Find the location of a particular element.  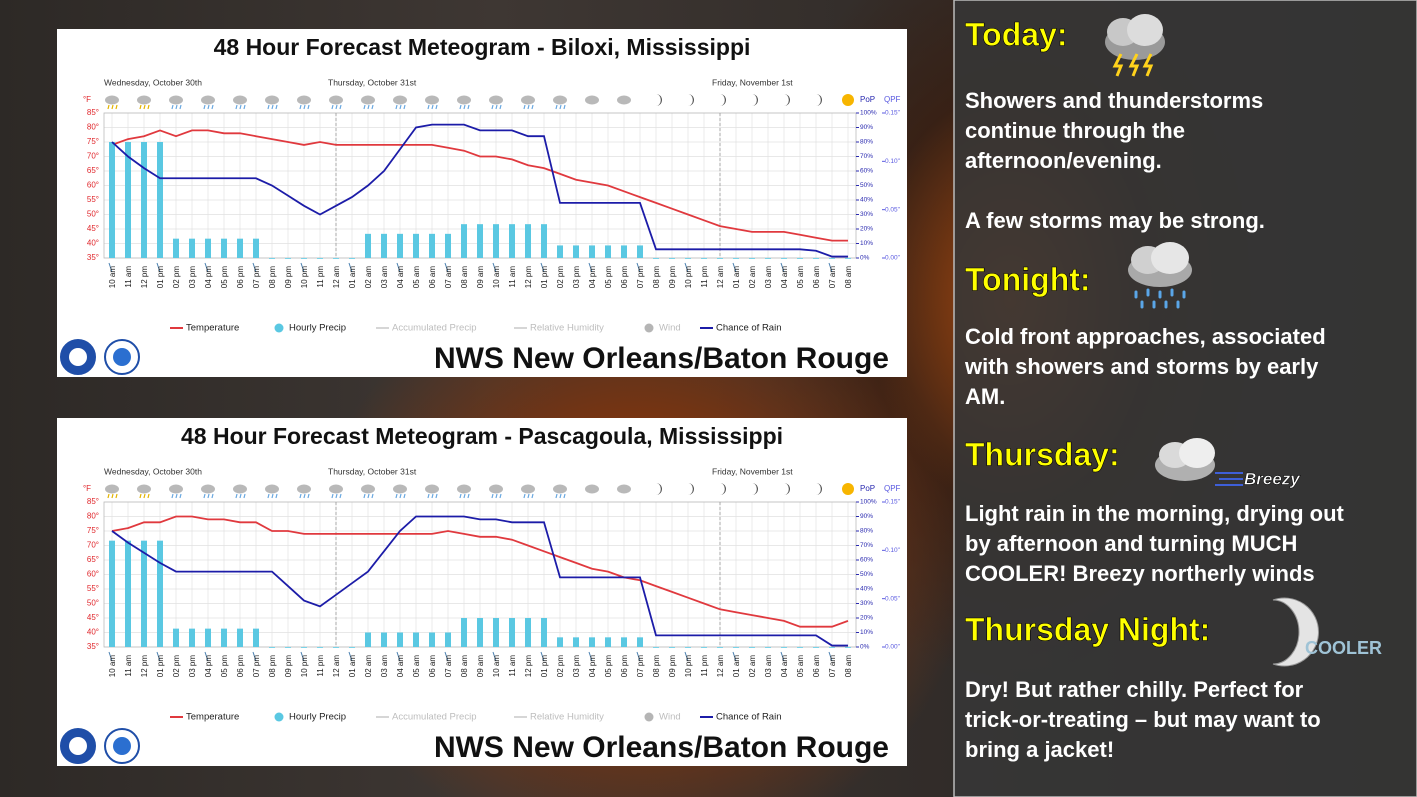

x-tick-label: 09 pm is located at coordinates (672, 277).